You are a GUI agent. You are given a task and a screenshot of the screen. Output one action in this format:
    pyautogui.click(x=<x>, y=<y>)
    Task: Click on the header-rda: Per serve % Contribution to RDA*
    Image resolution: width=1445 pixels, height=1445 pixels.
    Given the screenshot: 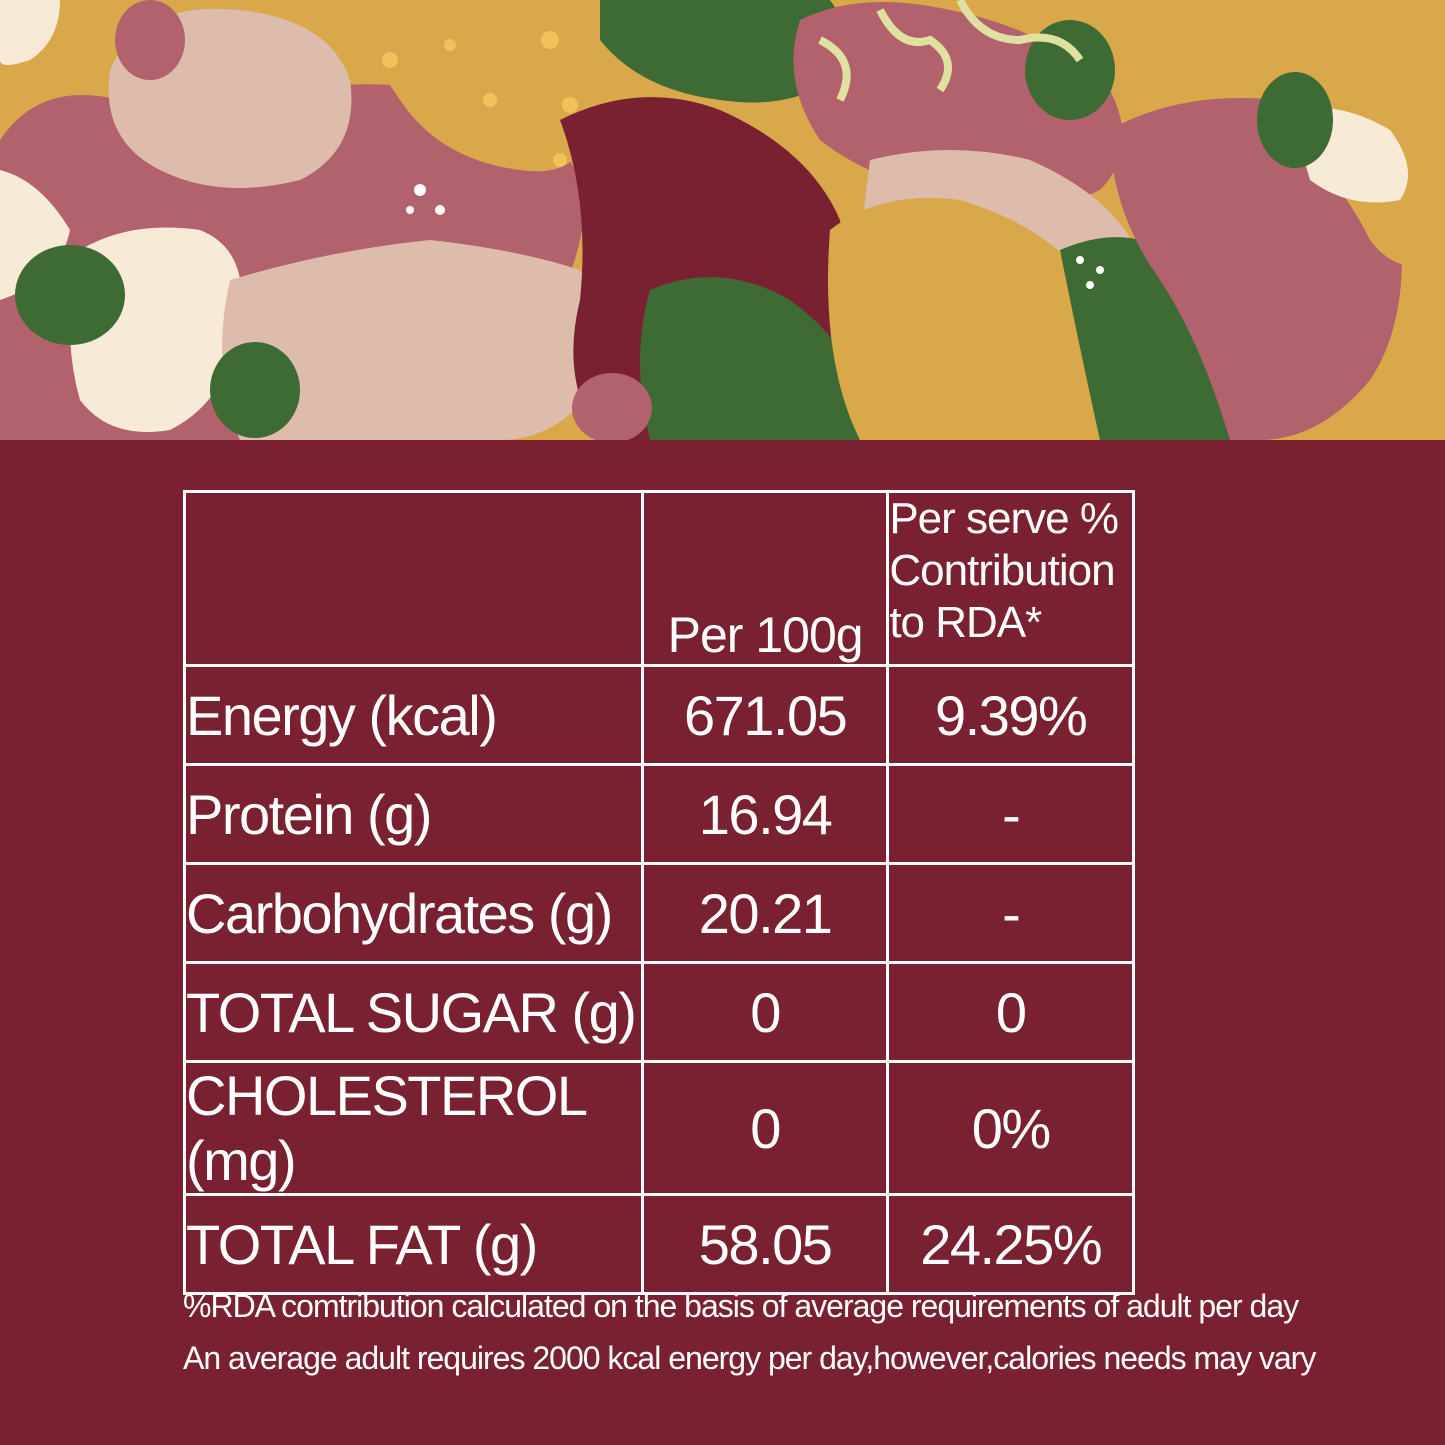 What is the action you would take?
    pyautogui.click(x=1010, y=578)
    